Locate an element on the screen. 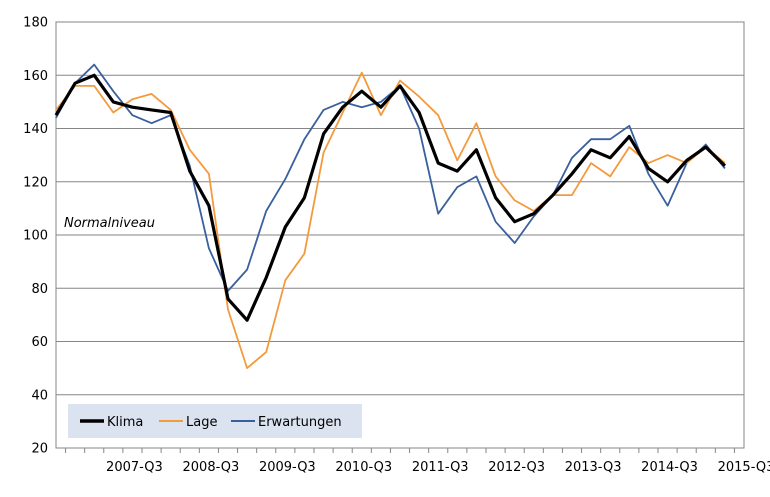  y-tick-label-40: 40 is located at coordinates (39, 395).